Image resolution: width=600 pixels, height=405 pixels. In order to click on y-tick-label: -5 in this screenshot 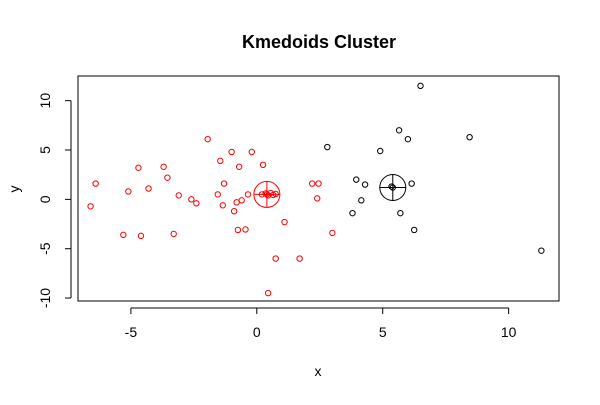, I will do `click(45, 248)`.